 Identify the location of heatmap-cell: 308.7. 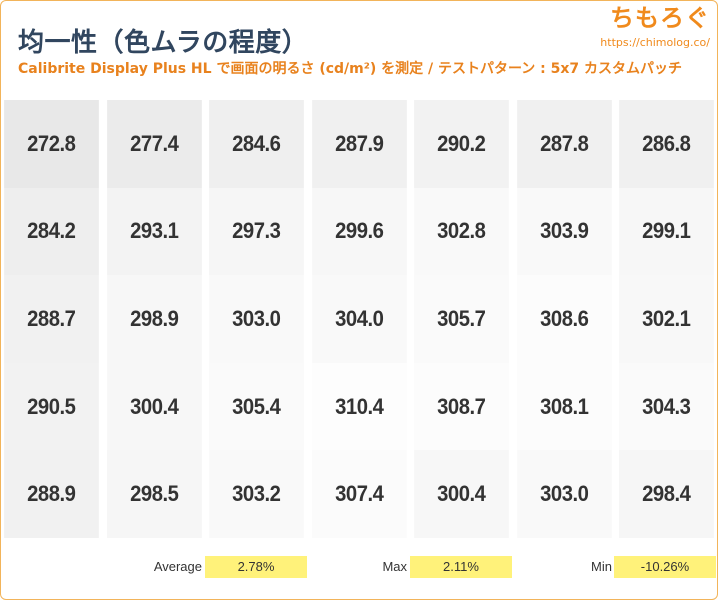
(461, 406).